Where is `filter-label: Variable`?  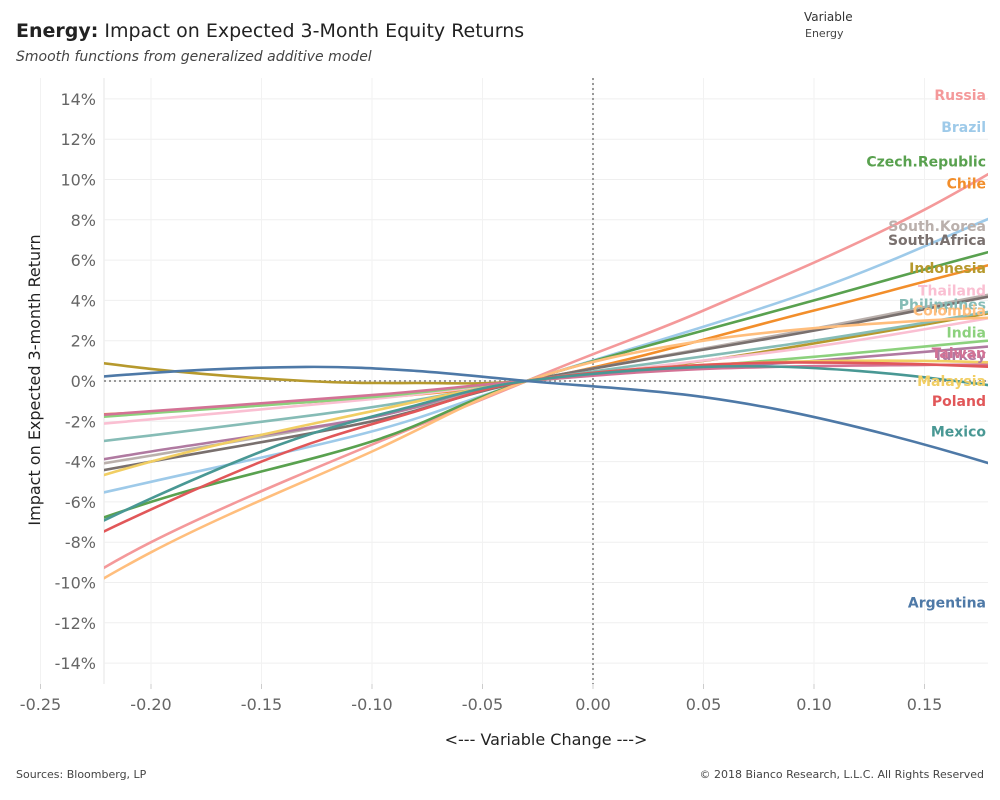 filter-label: Variable is located at coordinates (828, 17).